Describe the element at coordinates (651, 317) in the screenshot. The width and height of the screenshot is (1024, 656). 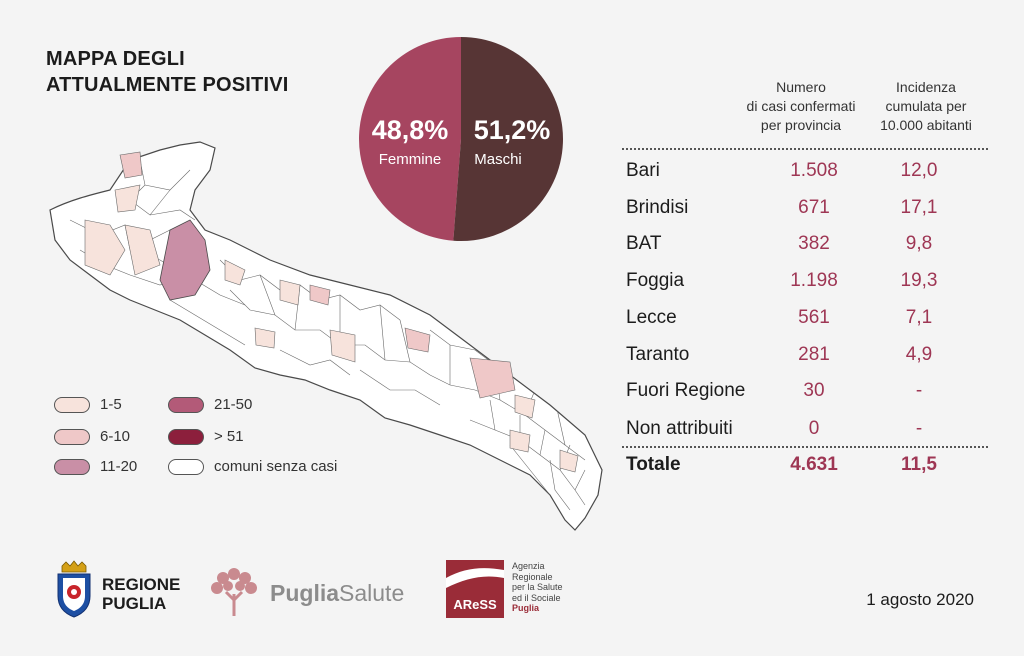
I see `province-name: Lecce` at that location.